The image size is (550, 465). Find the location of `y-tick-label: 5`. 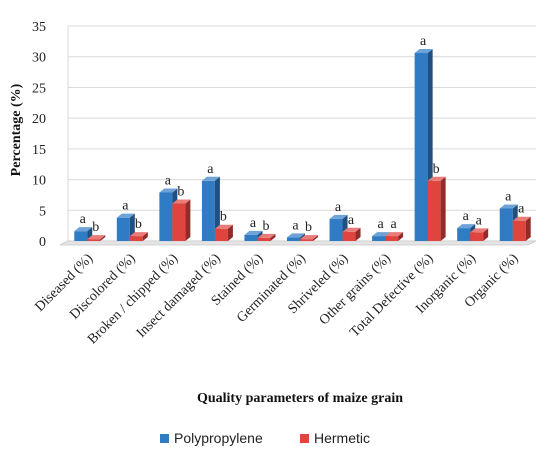

y-tick-label: 5 is located at coordinates (42, 211).